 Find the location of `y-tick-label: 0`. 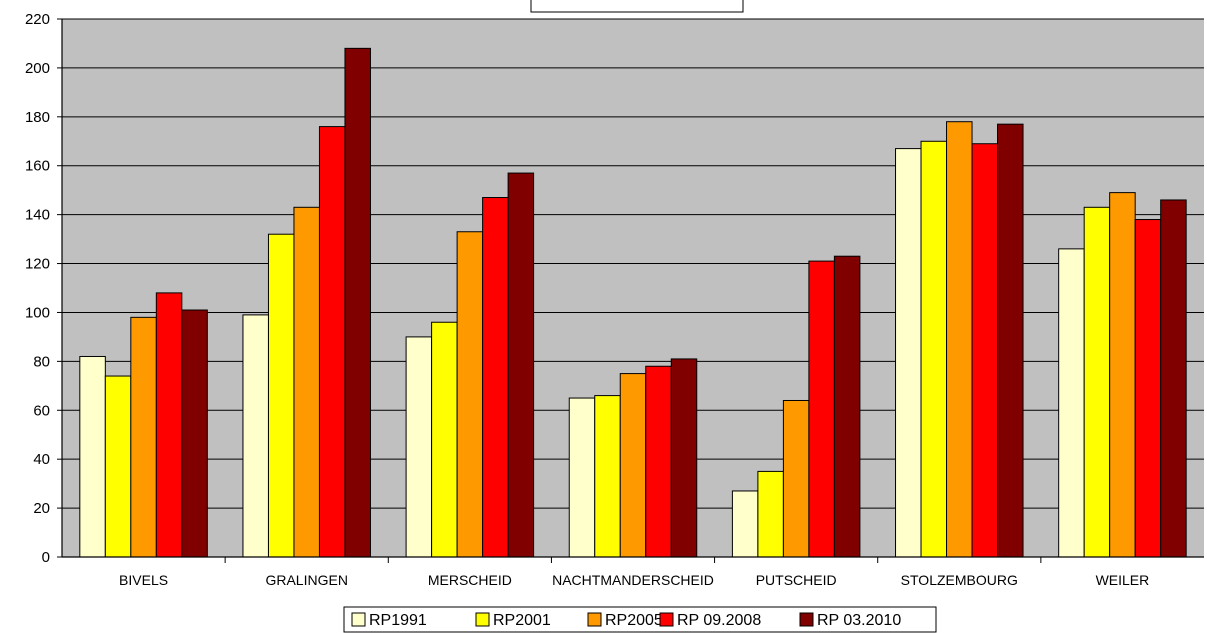

y-tick-label: 0 is located at coordinates (46, 557).